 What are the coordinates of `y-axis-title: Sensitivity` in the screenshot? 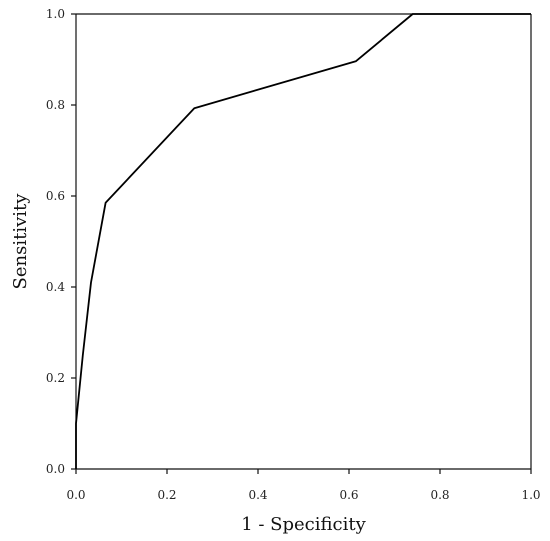 It's located at (20, 241).